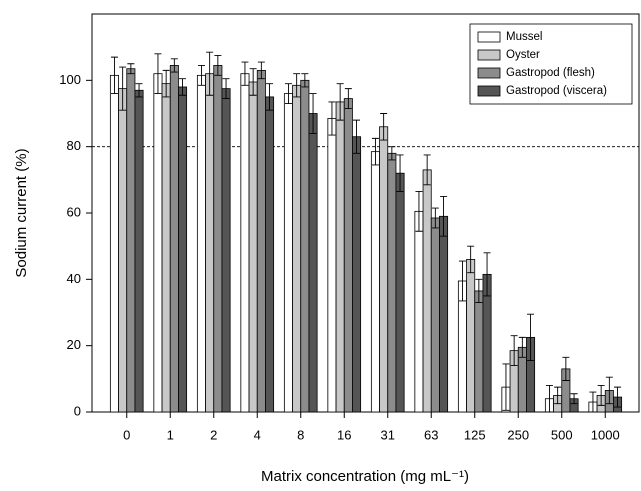  I want to click on x-tick-label: 500, so click(562, 434).